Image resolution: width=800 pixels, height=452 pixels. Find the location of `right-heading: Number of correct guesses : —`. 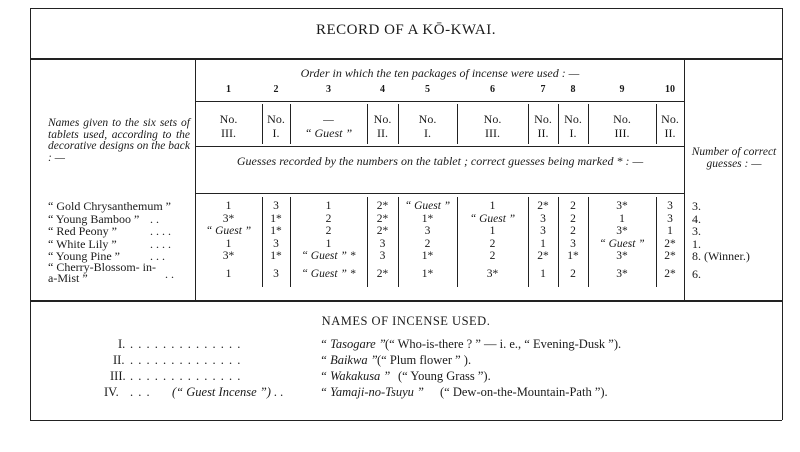

right-heading: Number of correct guesses : — is located at coordinates (734, 158).